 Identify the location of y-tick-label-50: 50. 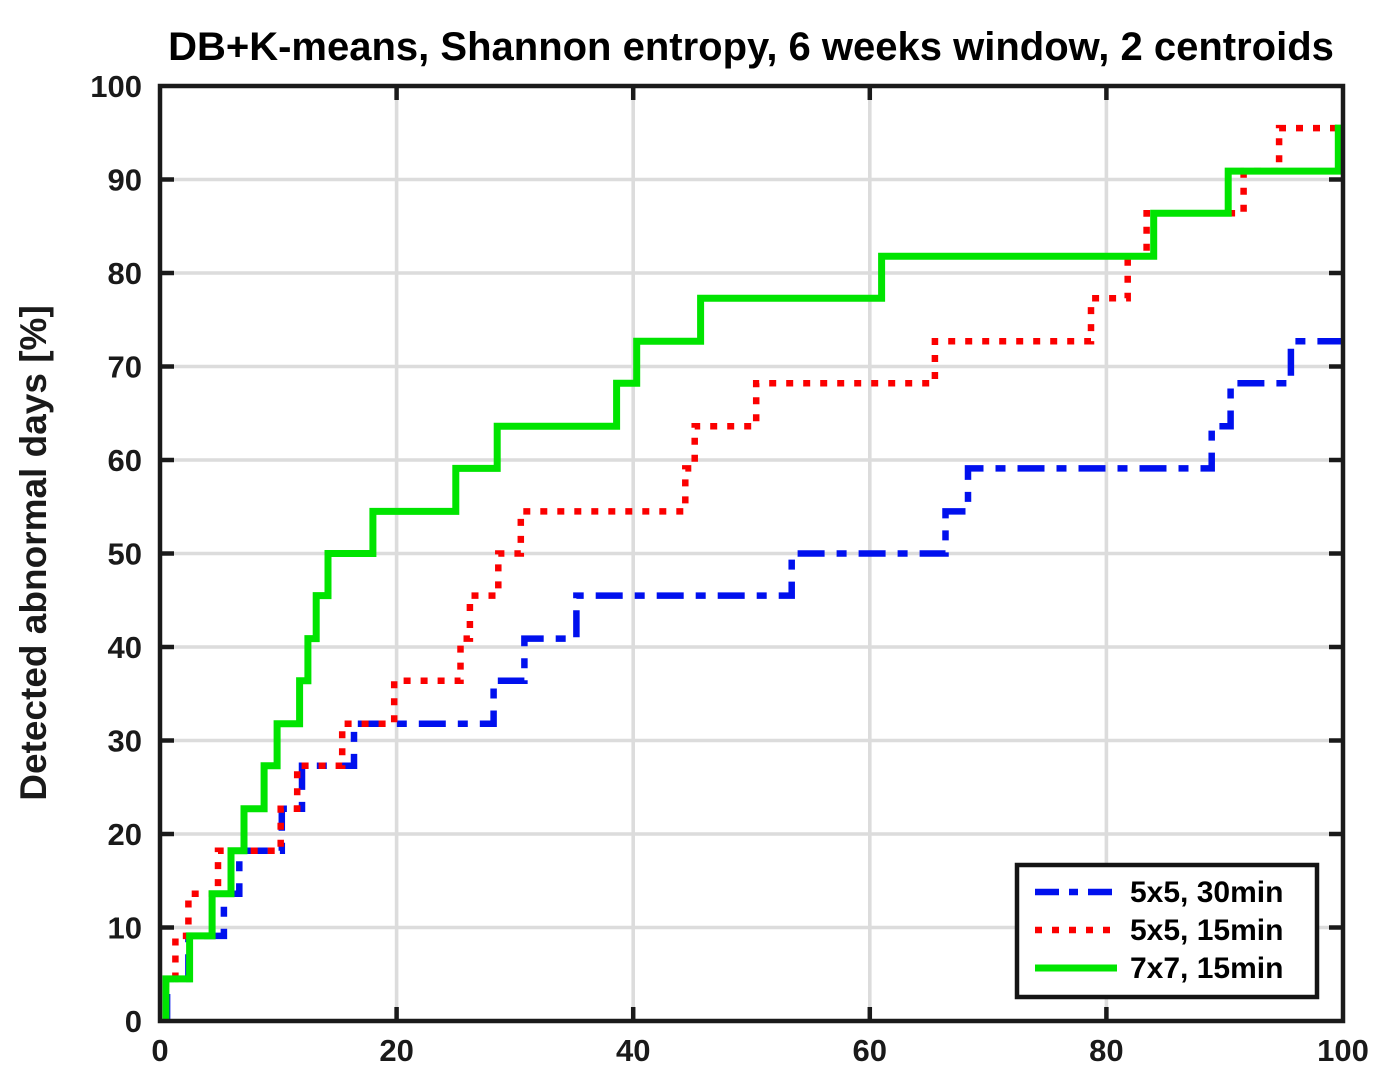
(125, 554).